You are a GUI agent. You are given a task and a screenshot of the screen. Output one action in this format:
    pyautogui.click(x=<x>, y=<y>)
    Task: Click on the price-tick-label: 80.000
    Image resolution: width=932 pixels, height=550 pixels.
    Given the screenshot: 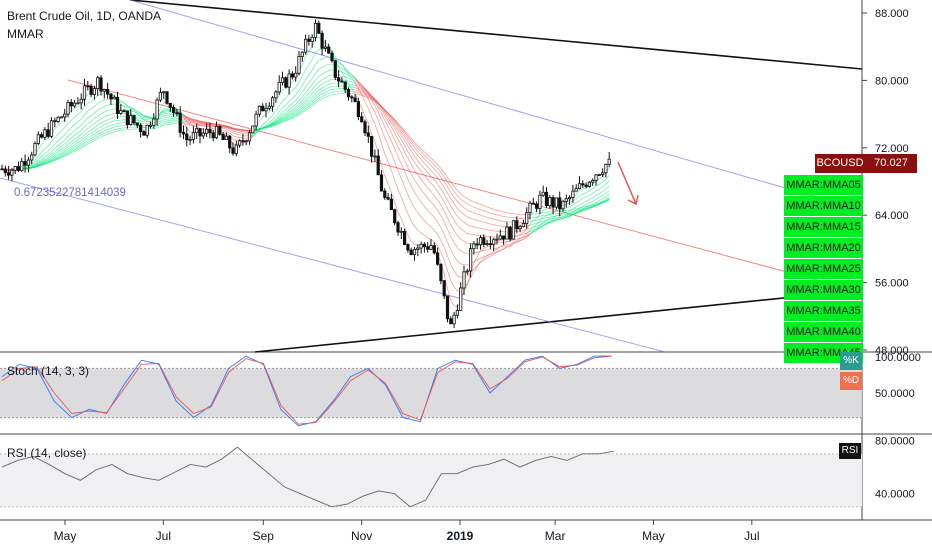 What is the action you would take?
    pyautogui.click(x=892, y=81)
    